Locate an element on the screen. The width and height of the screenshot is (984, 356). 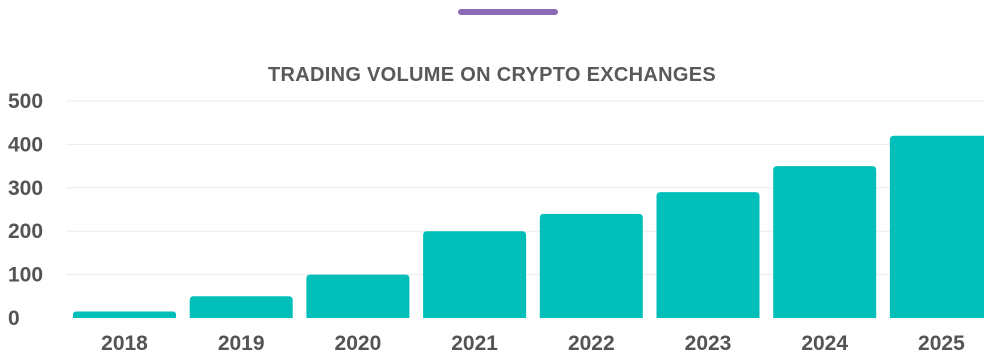
bar-2023 is located at coordinates (708, 255).